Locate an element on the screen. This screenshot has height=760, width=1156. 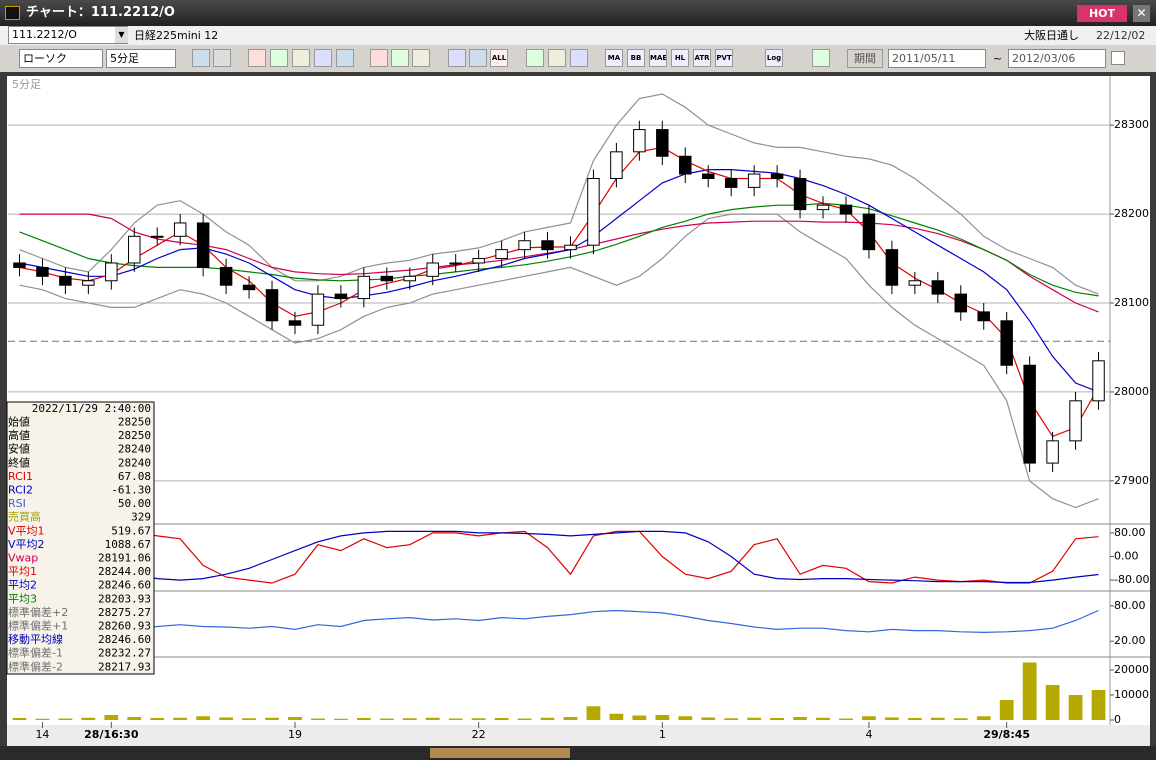
info-label: 平均2 is located at coordinates (22, 585).